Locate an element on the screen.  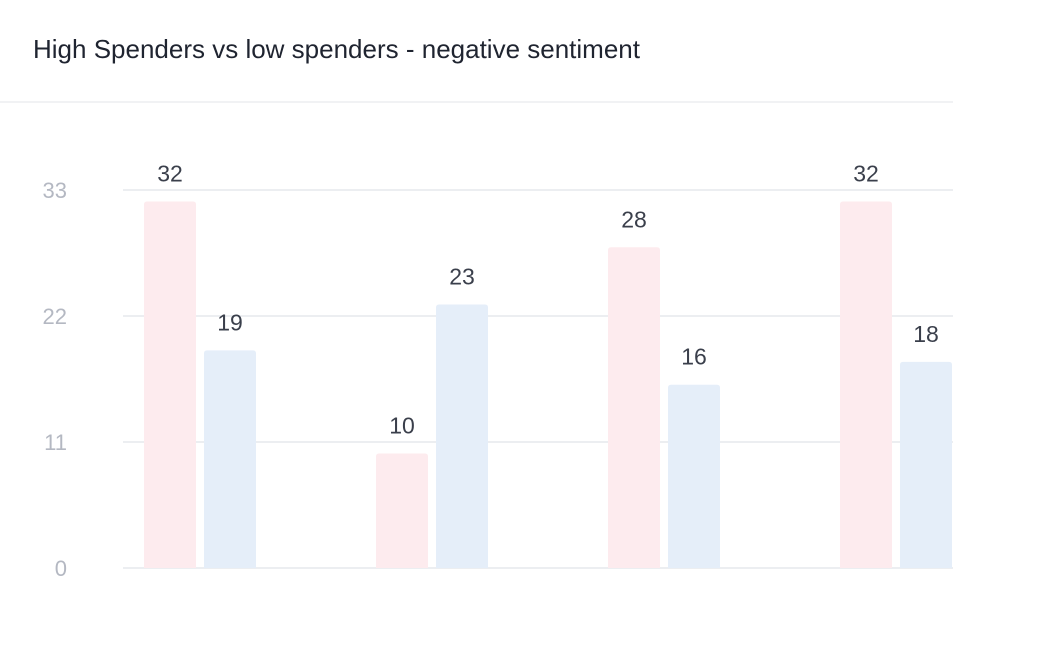
bar-value-label: 23 is located at coordinates (462, 277).